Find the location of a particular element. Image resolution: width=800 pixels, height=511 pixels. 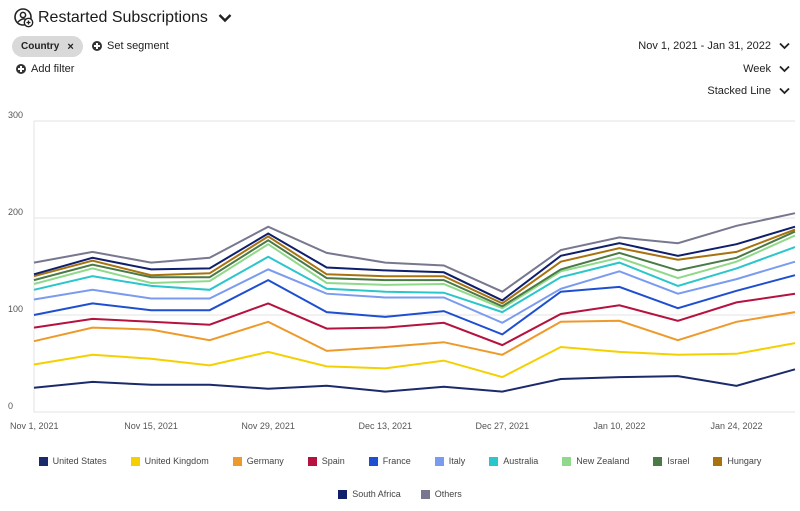

legend-item-united-states: United States is located at coordinates (72, 461).